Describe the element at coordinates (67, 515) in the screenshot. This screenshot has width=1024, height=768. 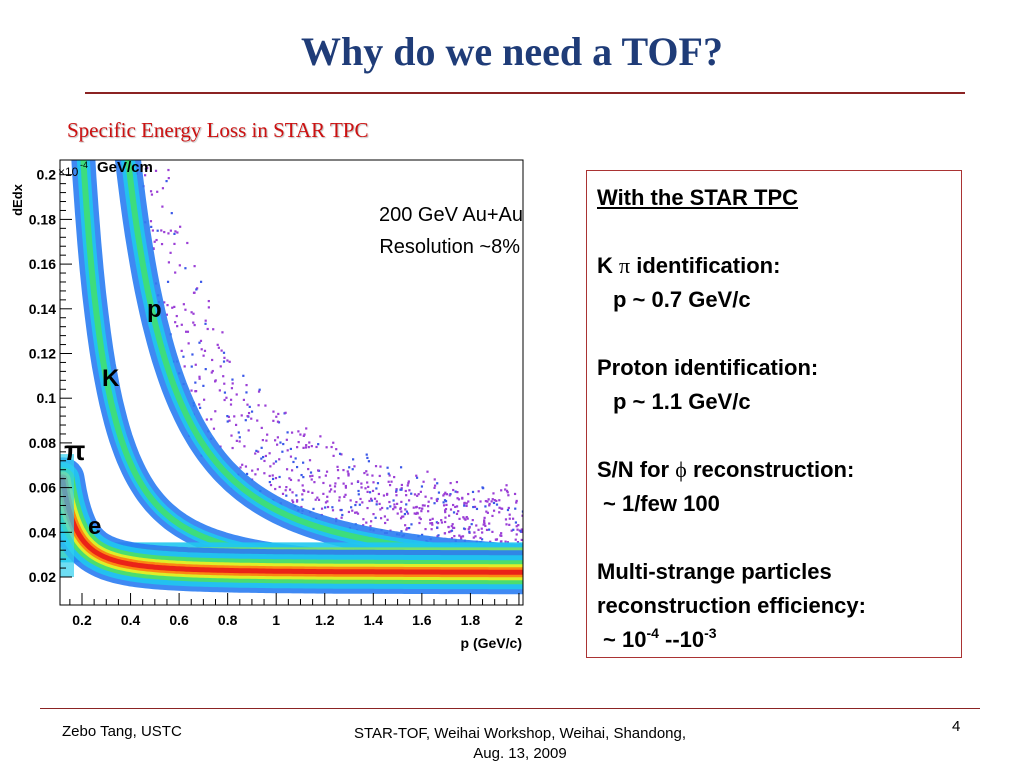
I see `low-p-band` at that location.